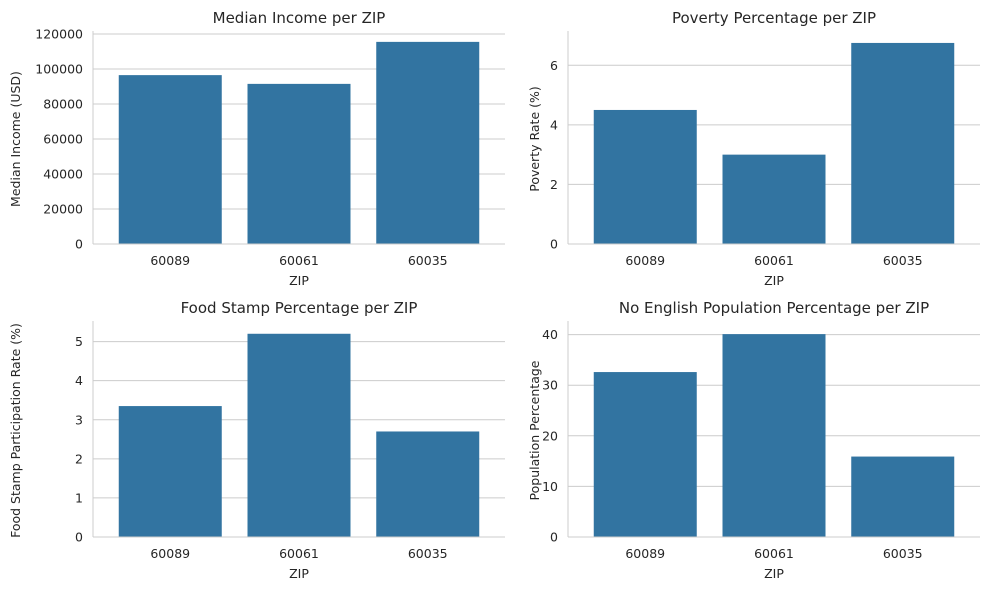 The image size is (989, 590). What do you see at coordinates (534, 430) in the screenshot?
I see `y-axis-label: Population Percentage` at bounding box center [534, 430].